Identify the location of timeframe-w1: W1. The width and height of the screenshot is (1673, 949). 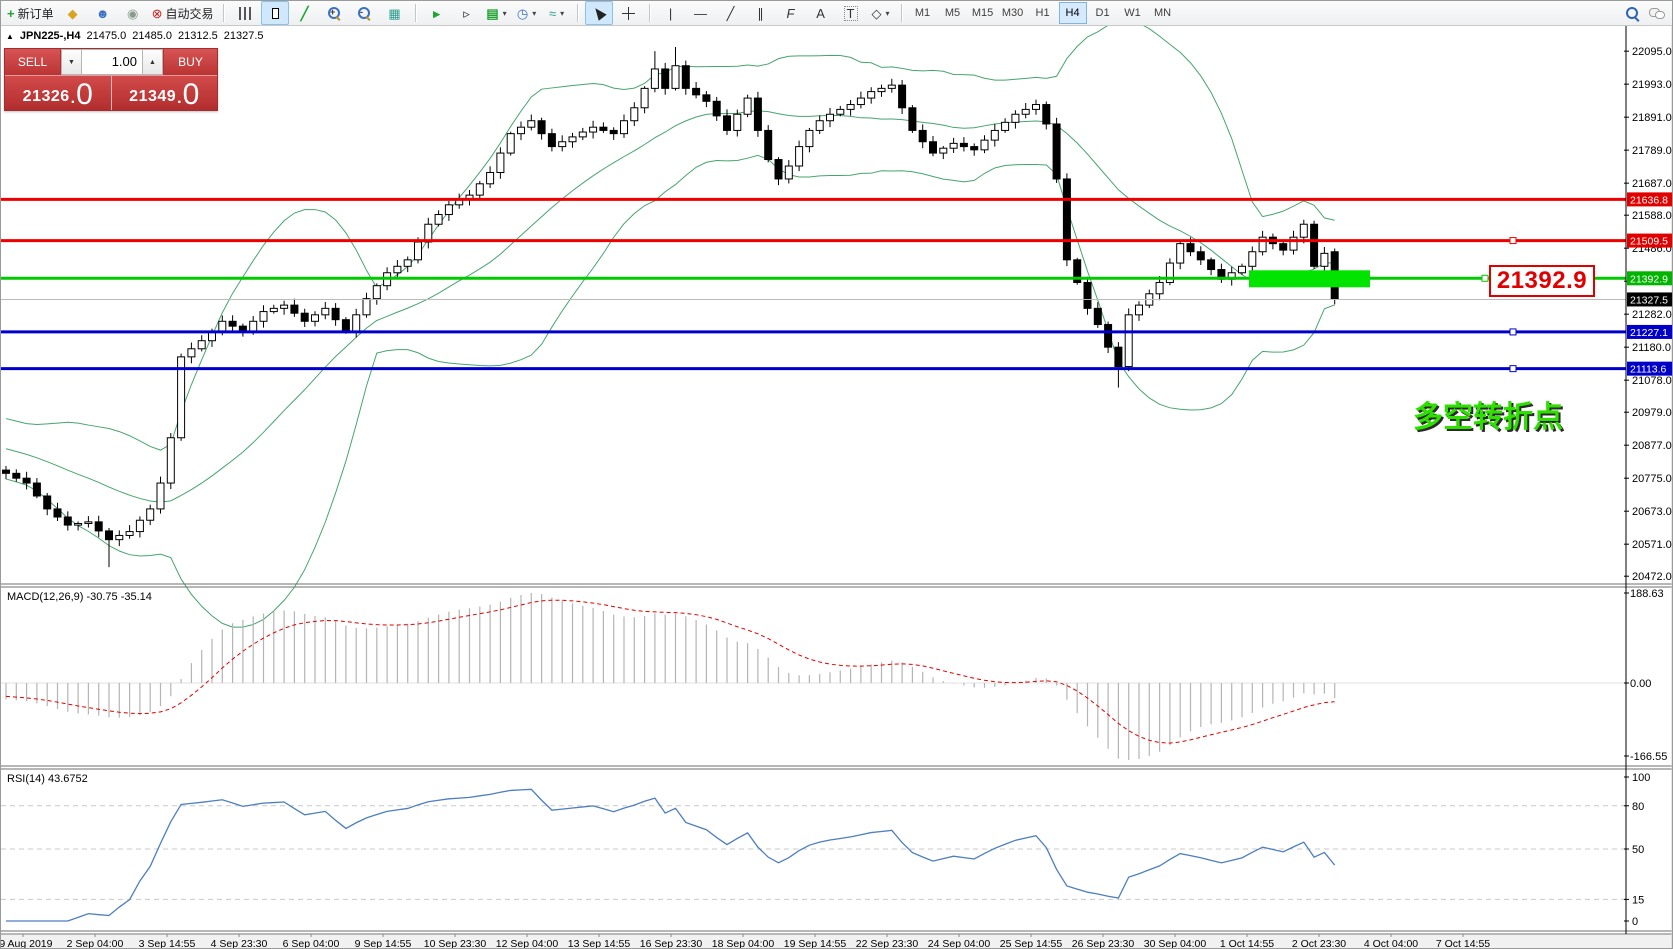
(1132, 13).